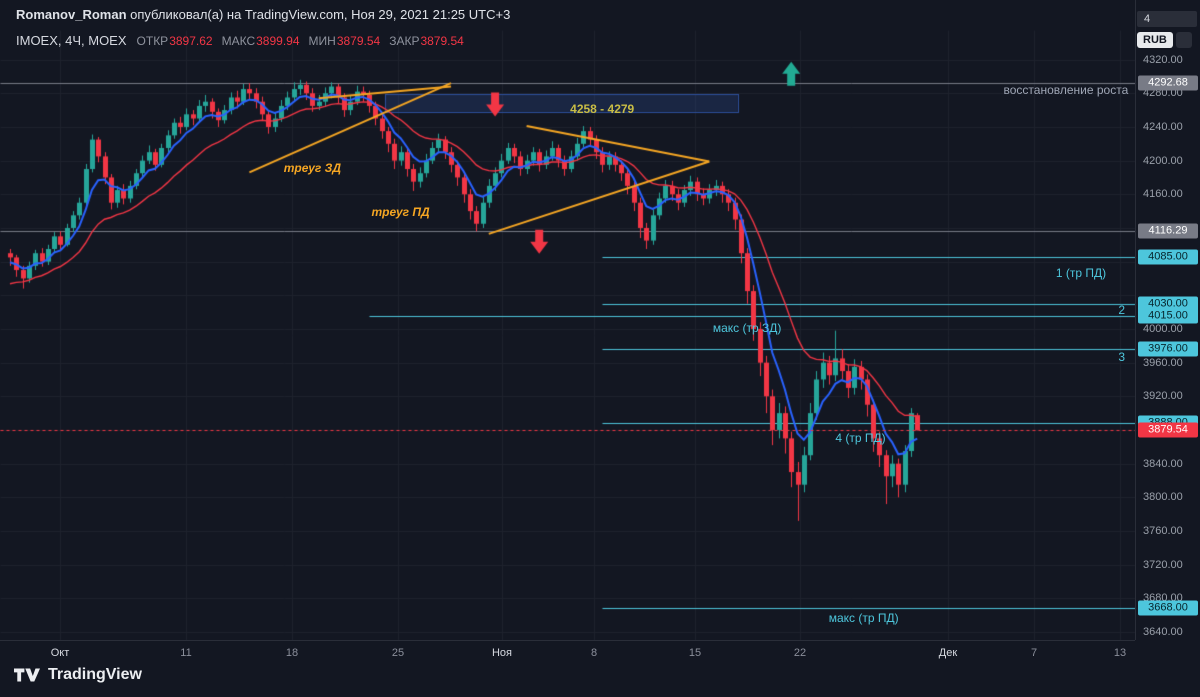 The height and width of the screenshot is (697, 1200). What do you see at coordinates (863, 617) in the screenshot?
I see `chart-annotation: макс (тр ПД)` at bounding box center [863, 617].